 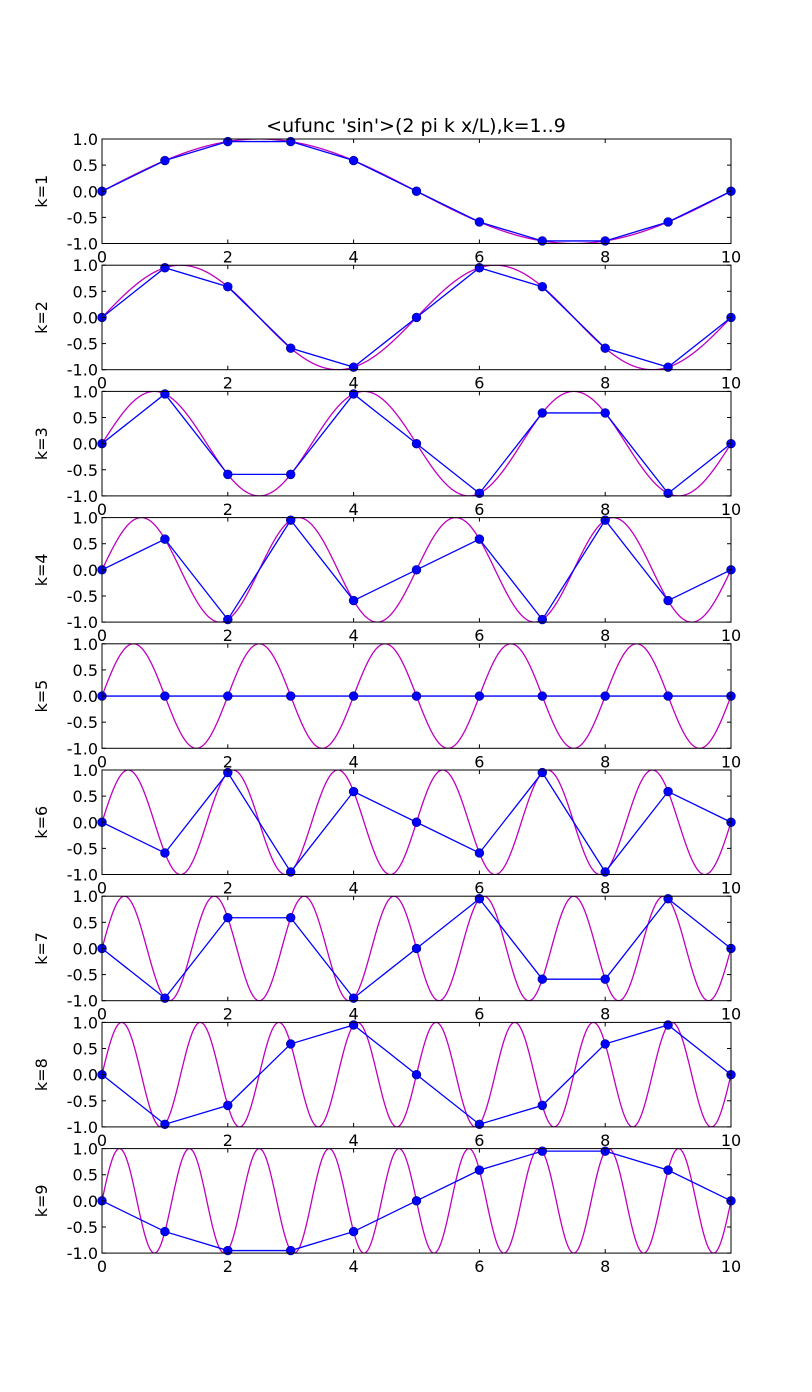 I want to click on subplot-k5: 0 2 4 6 8 10 1.0 0.5 0.0 -0.5 -1.0 k=5, so click(x=386, y=703).